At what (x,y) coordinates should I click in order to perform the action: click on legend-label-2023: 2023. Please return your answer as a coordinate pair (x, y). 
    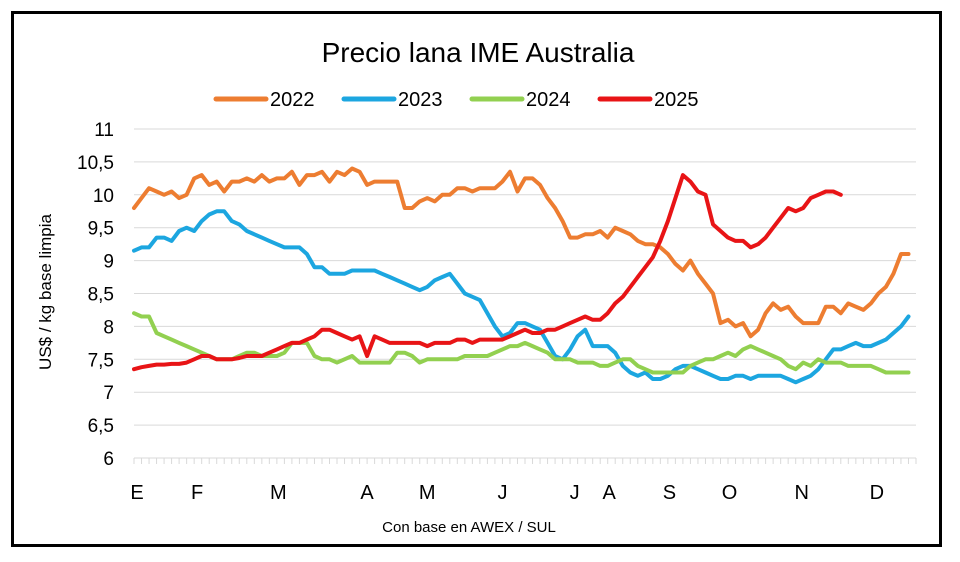
    Looking at the image, I should click on (420, 100).